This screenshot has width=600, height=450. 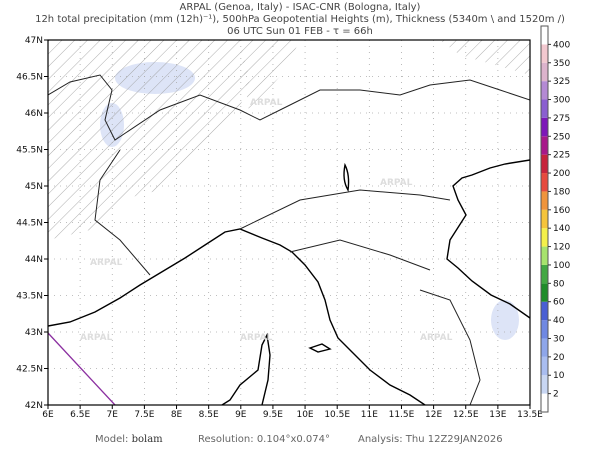 I want to click on lat-label: 44.5N, so click(x=29, y=224).